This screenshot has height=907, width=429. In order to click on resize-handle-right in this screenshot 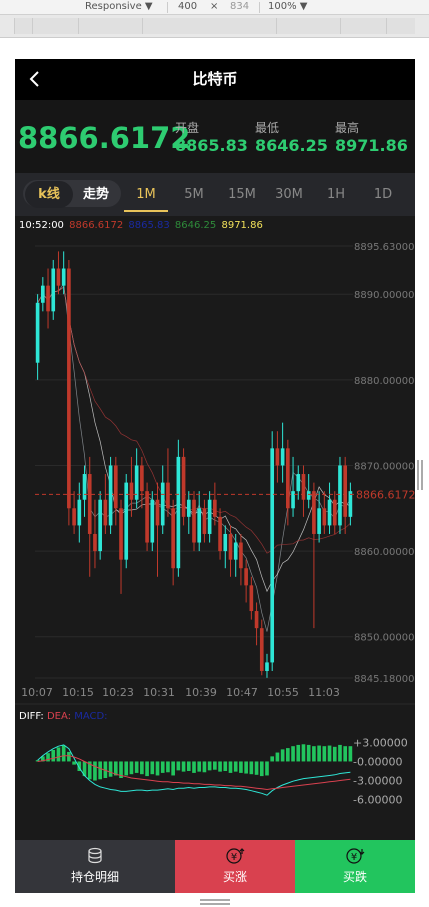, I will do `click(422, 475)`.